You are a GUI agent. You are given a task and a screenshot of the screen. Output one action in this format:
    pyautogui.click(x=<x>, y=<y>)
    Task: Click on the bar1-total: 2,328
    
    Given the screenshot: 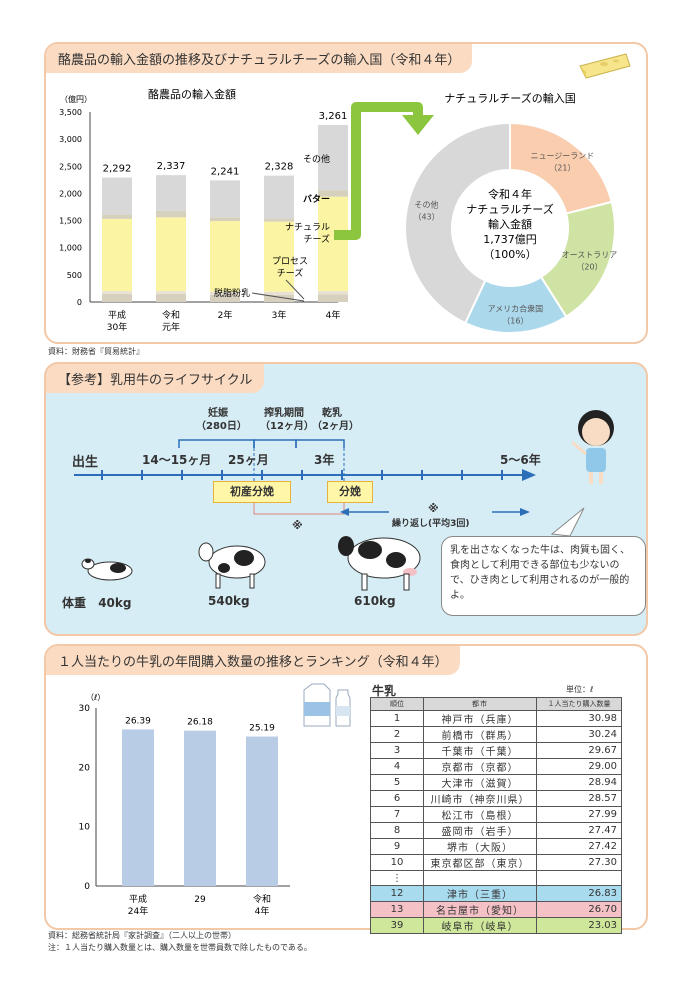 What is the action you would take?
    pyautogui.click(x=279, y=167)
    